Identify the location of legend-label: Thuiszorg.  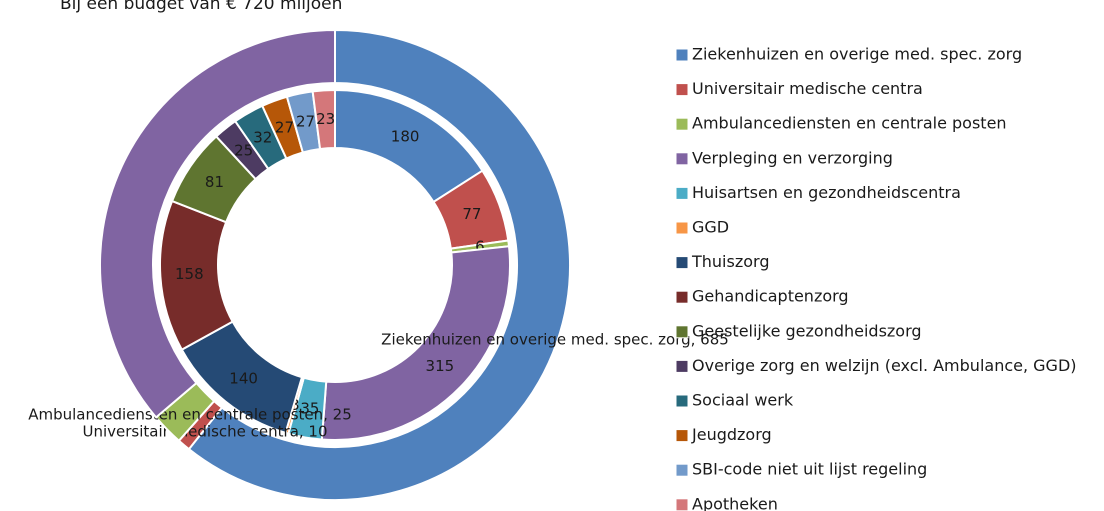
(730, 261).